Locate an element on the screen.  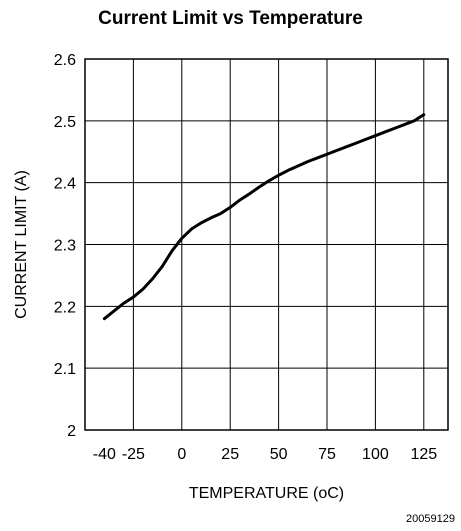
x-tick-label: 25 is located at coordinates (230, 454).